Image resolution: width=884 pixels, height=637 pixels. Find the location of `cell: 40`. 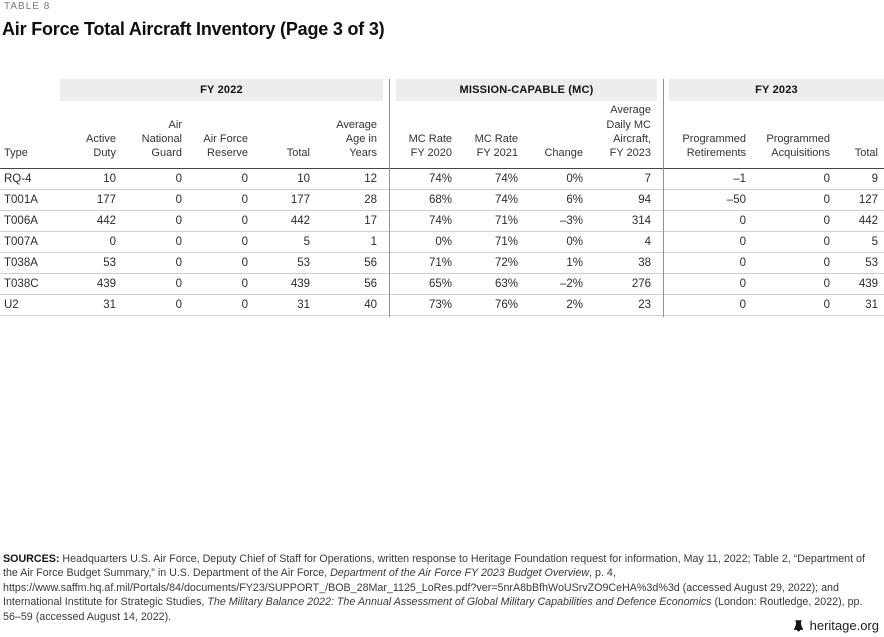

cell: 40 is located at coordinates (349, 305).